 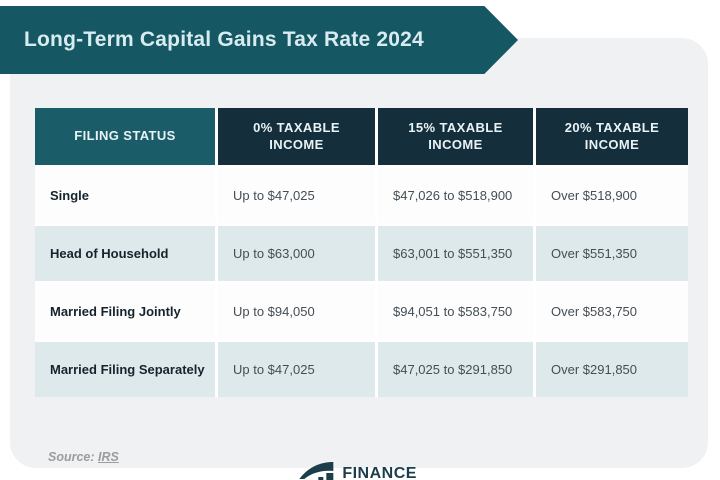 What do you see at coordinates (455, 311) in the screenshot?
I see `table-cell-rate15: $94,051 to $583,750` at bounding box center [455, 311].